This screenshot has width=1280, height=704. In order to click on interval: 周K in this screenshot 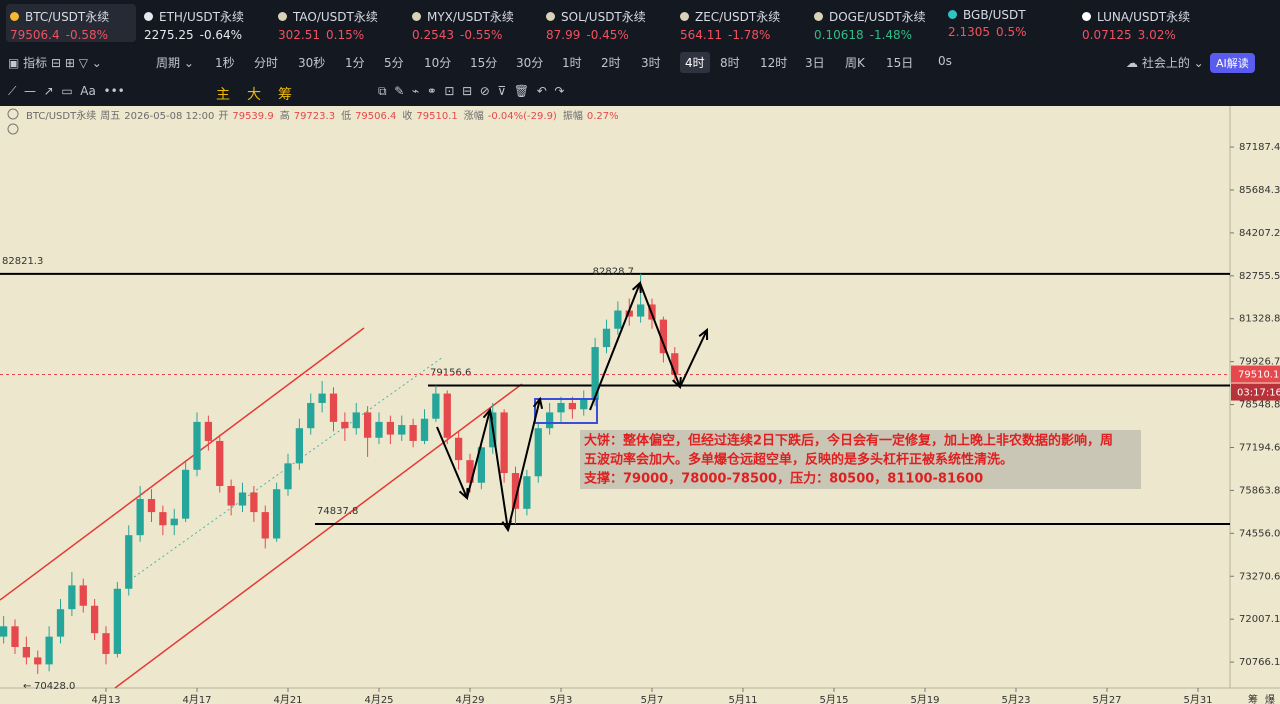, I will do `click(855, 63)`.